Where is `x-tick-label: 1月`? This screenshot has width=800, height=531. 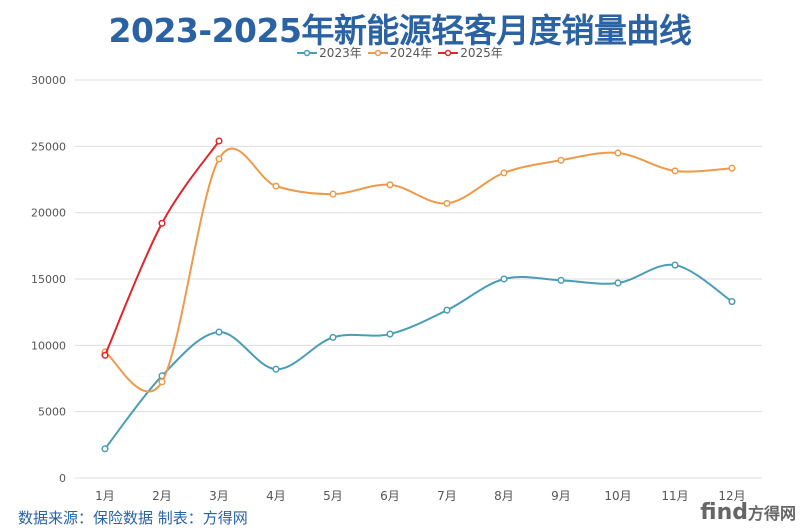 x-tick-label: 1月 is located at coordinates (105, 496).